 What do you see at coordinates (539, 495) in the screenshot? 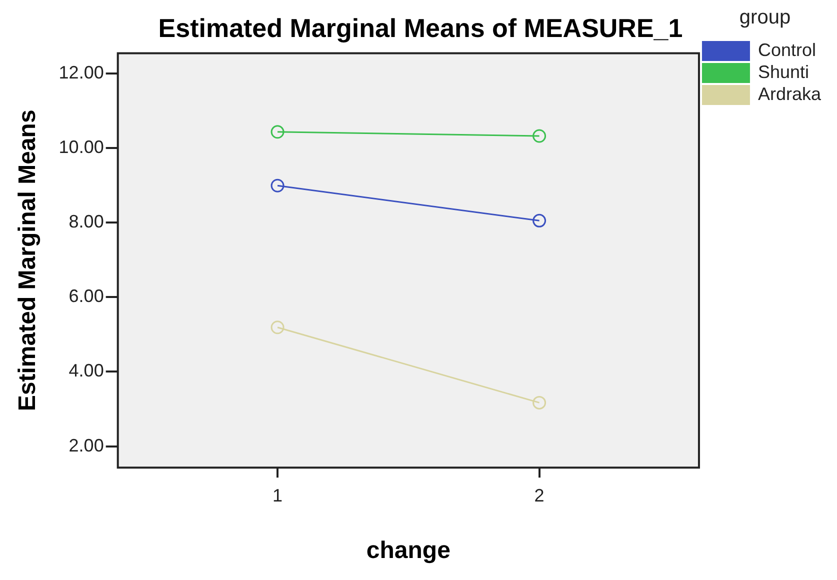
I see `x-tick-label: 2` at bounding box center [539, 495].